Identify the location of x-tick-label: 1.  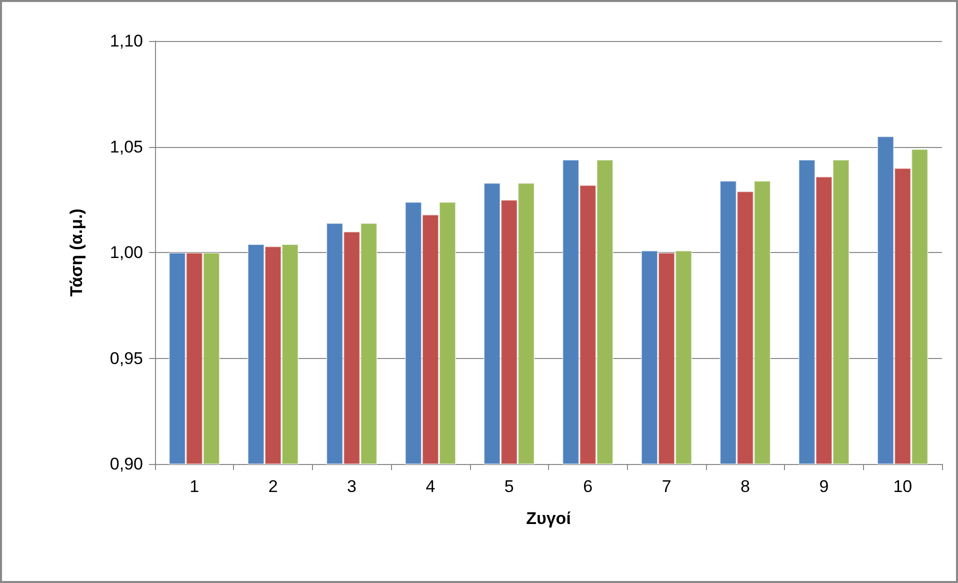
(195, 486).